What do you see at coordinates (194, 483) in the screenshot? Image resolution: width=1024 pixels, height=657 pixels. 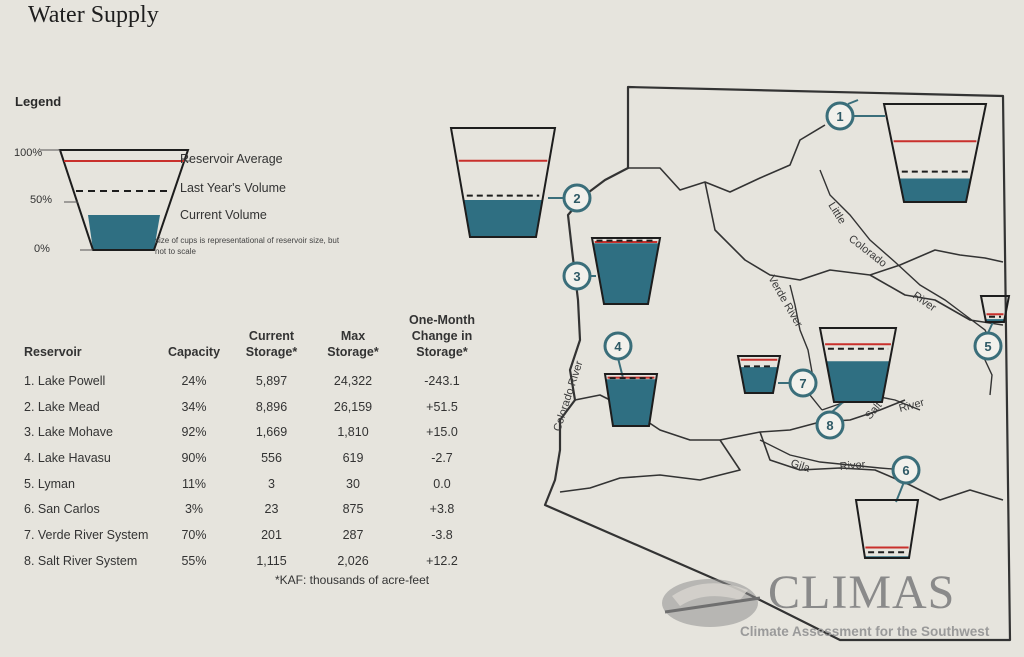 I see `cell-capacity: 11%` at bounding box center [194, 483].